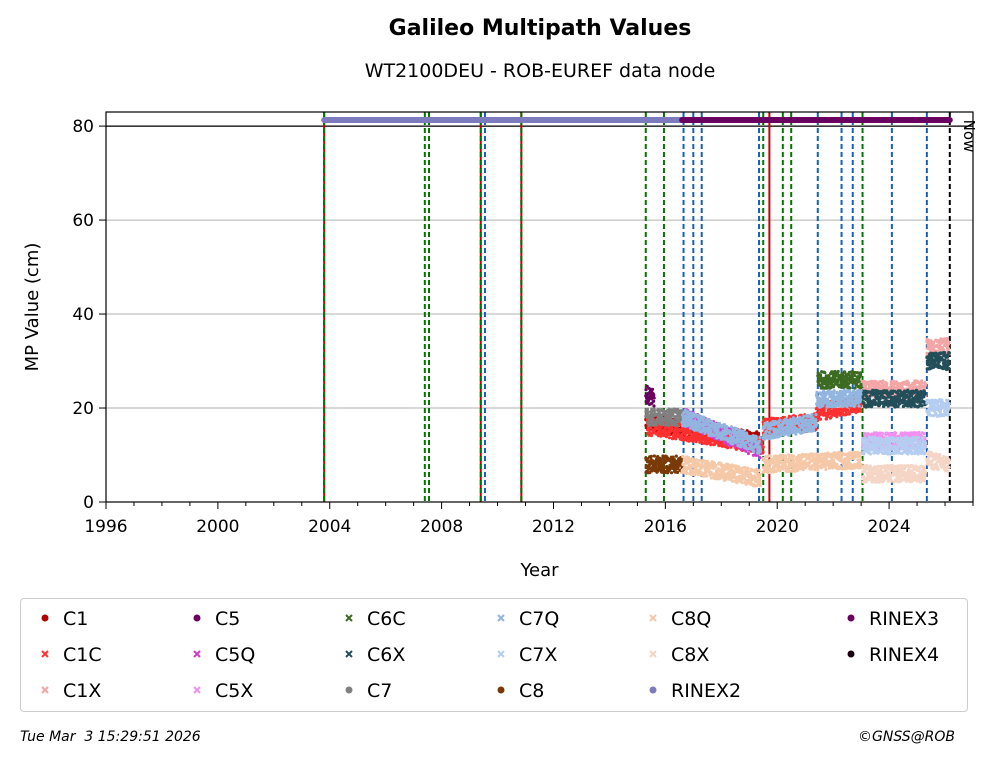  Describe the element at coordinates (905, 427) in the screenshot. I see `series-c7x` at that location.